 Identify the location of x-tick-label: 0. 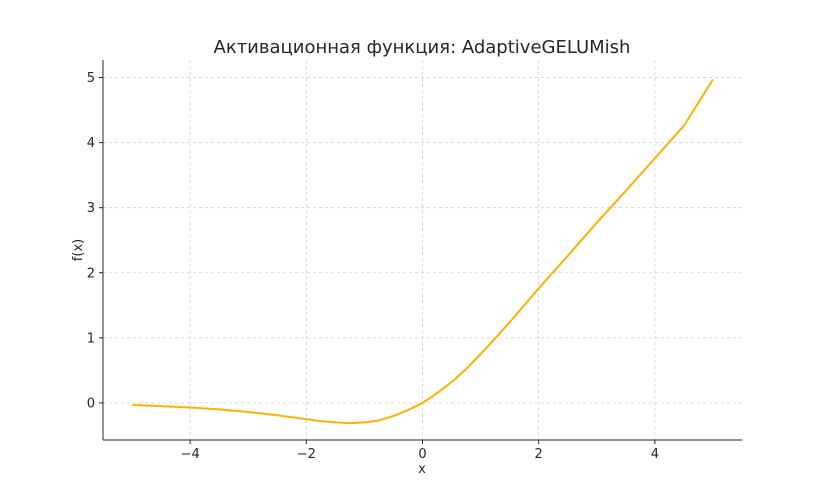
(422, 454).